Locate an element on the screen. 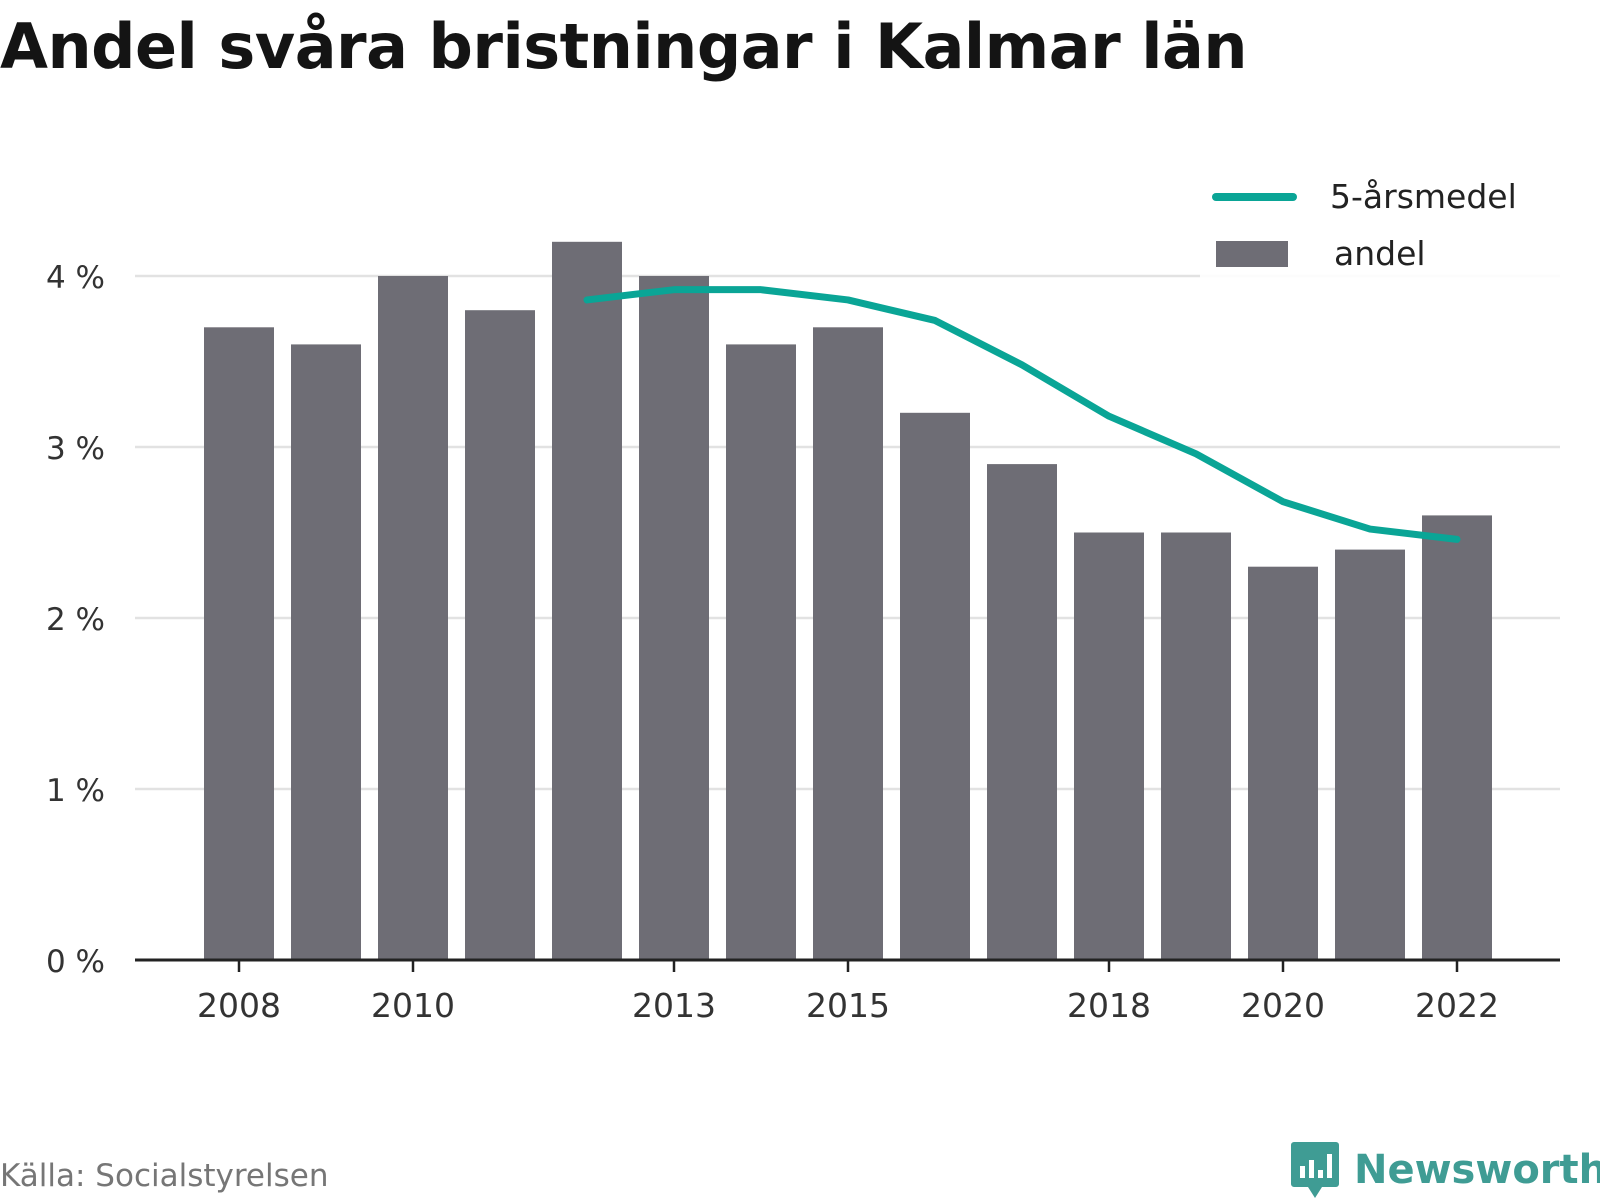 Image resolution: width=1600 pixels, height=1200 pixels. legend: 5-årsmedel andel is located at coordinates (1380, 225).